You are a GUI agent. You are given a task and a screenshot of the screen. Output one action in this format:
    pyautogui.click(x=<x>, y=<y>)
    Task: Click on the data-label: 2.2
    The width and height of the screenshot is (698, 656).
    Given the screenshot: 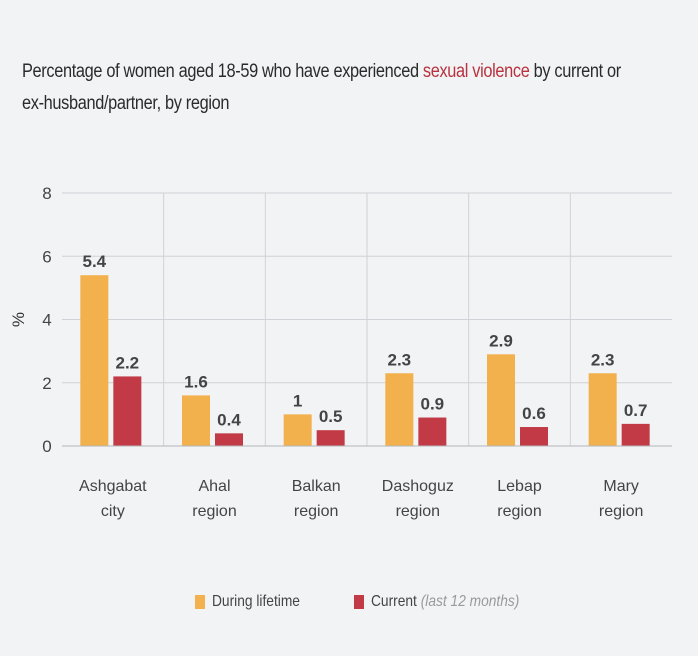 What is the action you would take?
    pyautogui.click(x=128, y=362)
    